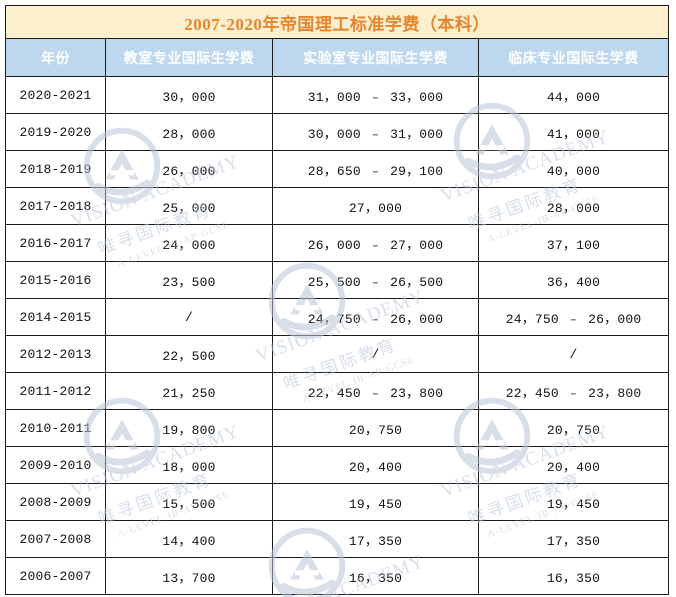 This screenshot has width=676, height=597. I want to click on cell-lab: 17，350, so click(375, 539).